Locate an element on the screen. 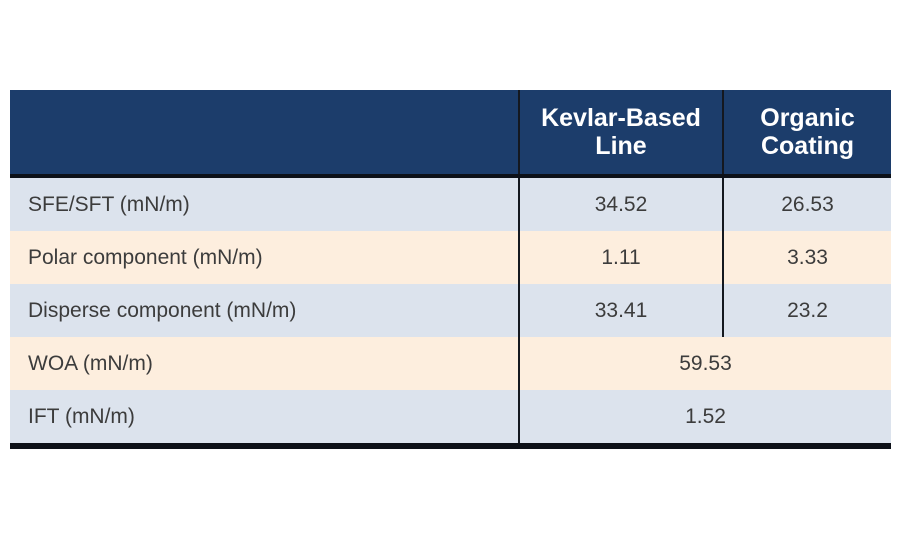 The width and height of the screenshot is (900, 550). value-cell-kevlar: 33.41 is located at coordinates (620, 310).